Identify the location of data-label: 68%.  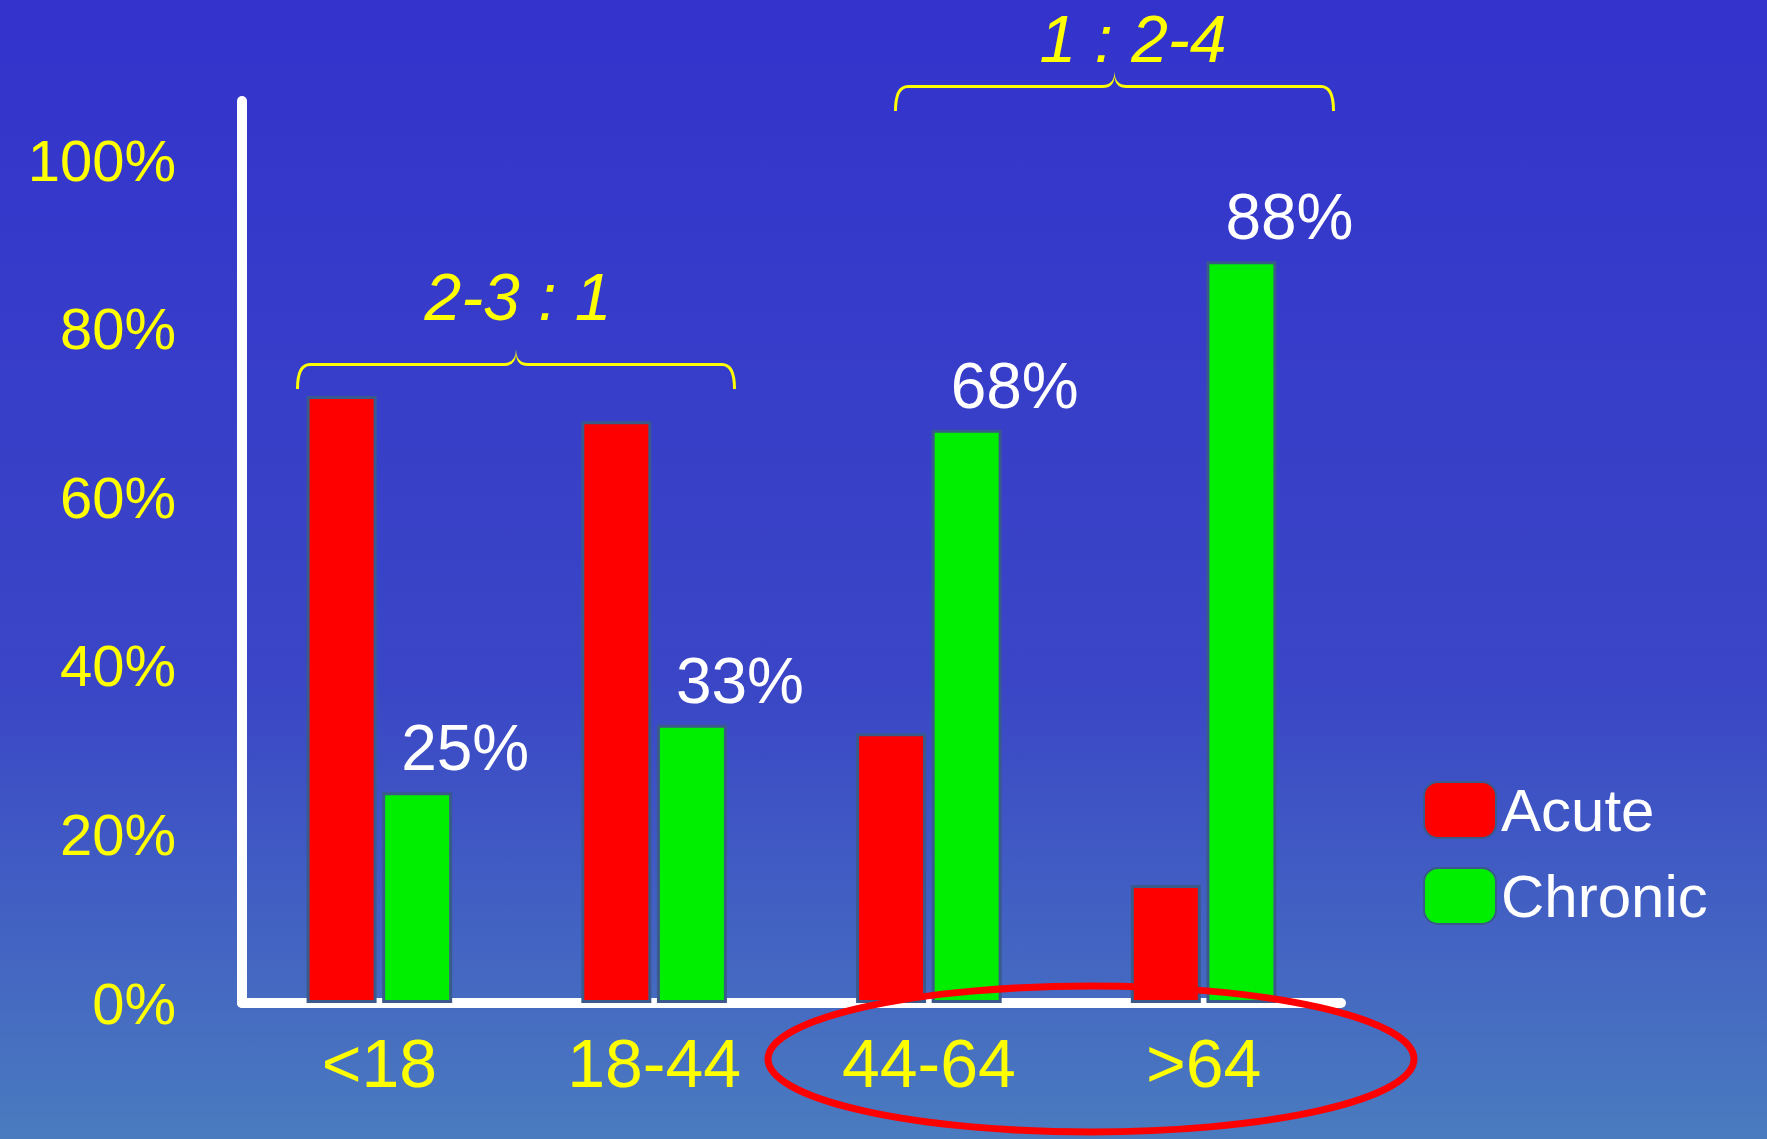
(1014, 385).